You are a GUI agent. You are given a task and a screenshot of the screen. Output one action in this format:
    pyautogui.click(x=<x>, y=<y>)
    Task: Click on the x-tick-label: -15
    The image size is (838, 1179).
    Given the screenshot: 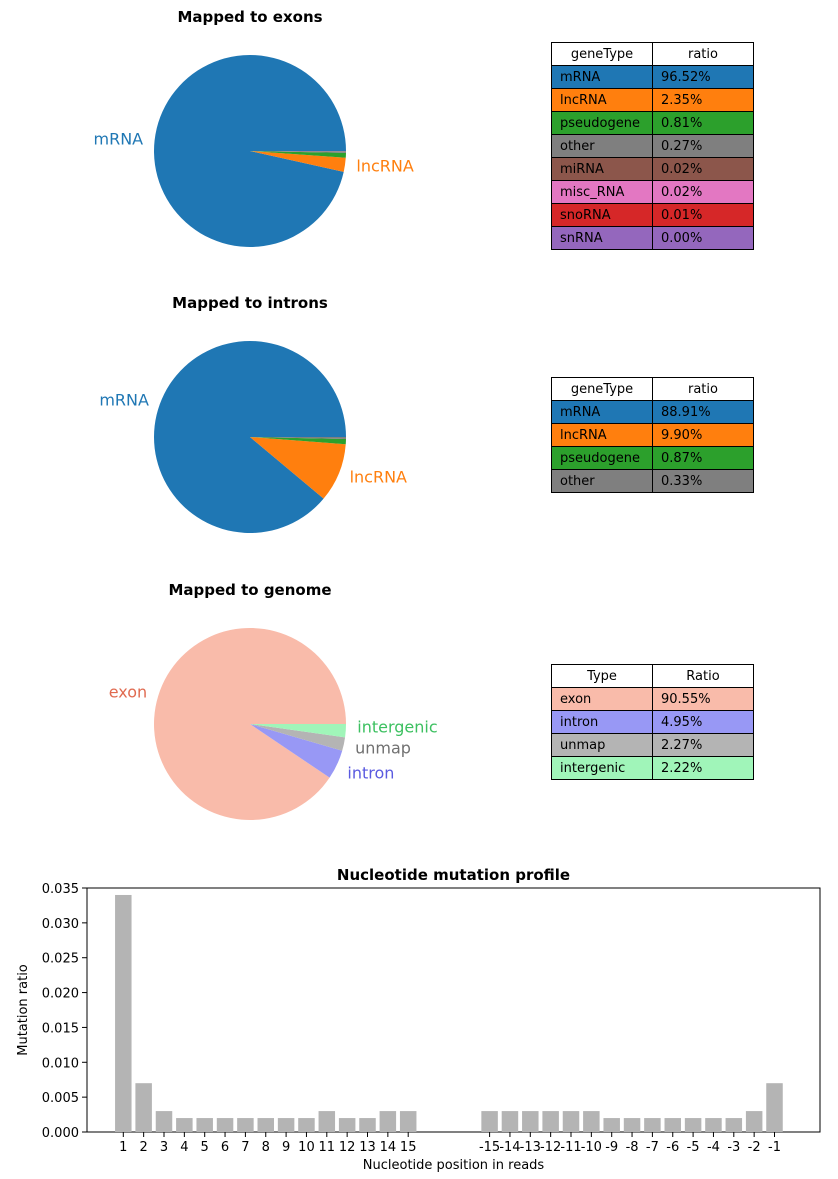 What is the action you would take?
    pyautogui.click(x=489, y=1147)
    